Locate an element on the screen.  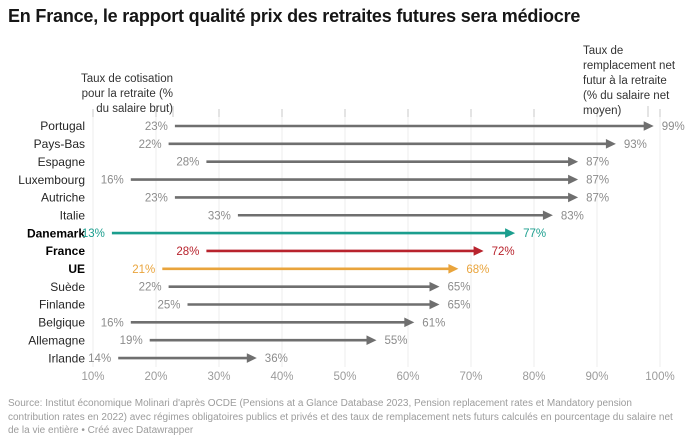
row-country-label: Autriche is located at coordinates (63, 198).